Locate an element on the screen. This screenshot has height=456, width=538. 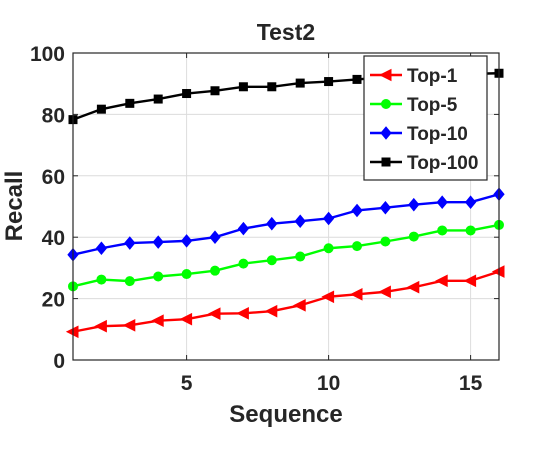
y-tick-label: 20 is located at coordinates (53, 300).